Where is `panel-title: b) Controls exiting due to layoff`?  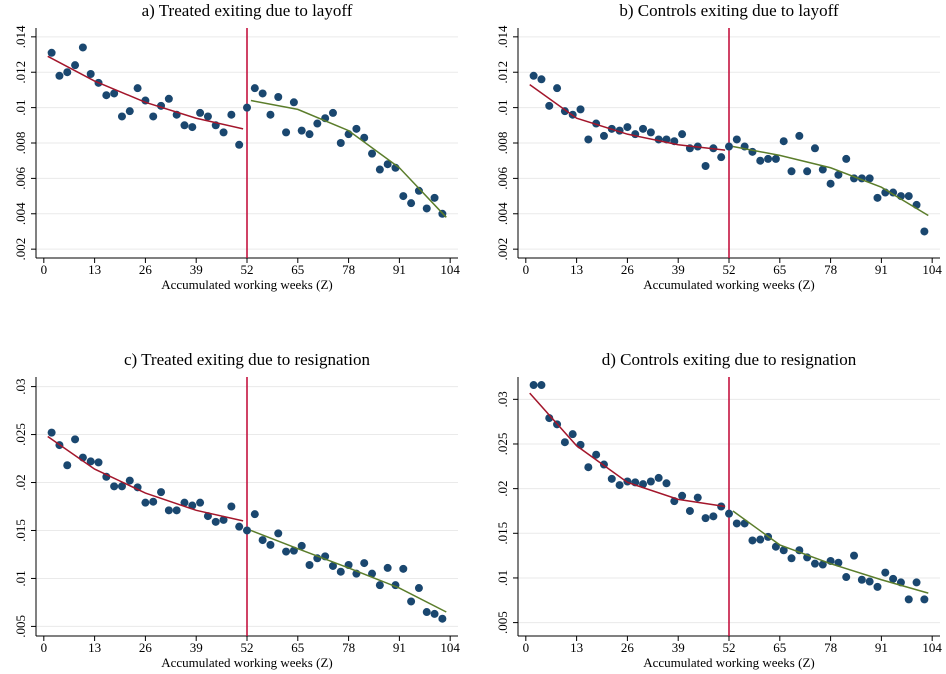 panel-title: b) Controls exiting due to layoff is located at coordinates (729, 10).